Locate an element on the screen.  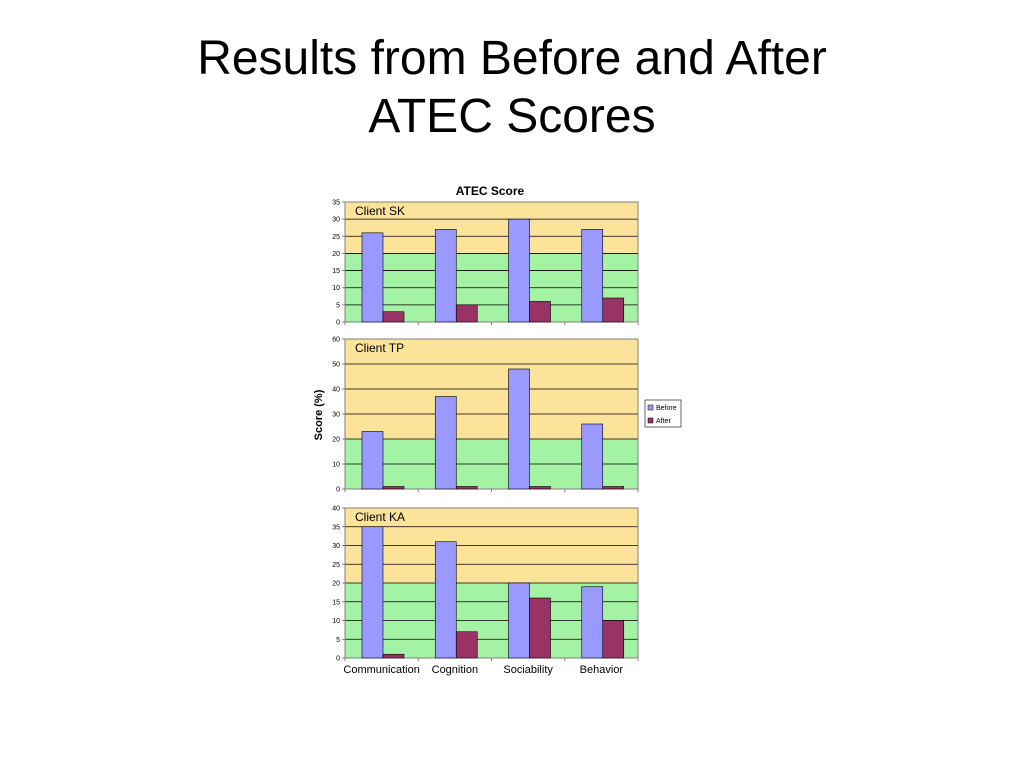
chart-panel-2: 0 10 20 30 40 50 60 Client TP is located at coordinates (485, 415).